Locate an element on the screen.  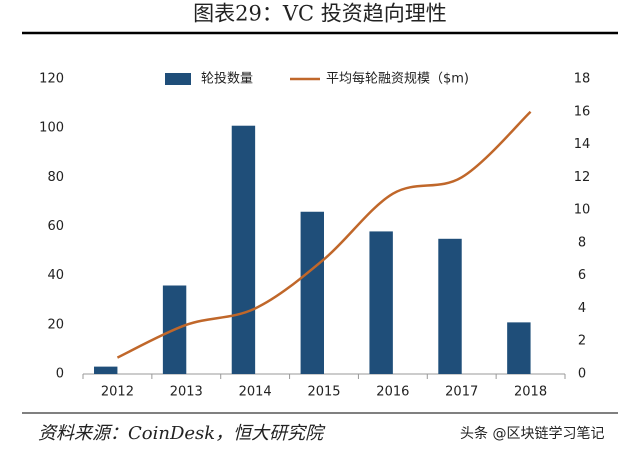
legend-label: 轮投数量 is located at coordinates (227, 79).